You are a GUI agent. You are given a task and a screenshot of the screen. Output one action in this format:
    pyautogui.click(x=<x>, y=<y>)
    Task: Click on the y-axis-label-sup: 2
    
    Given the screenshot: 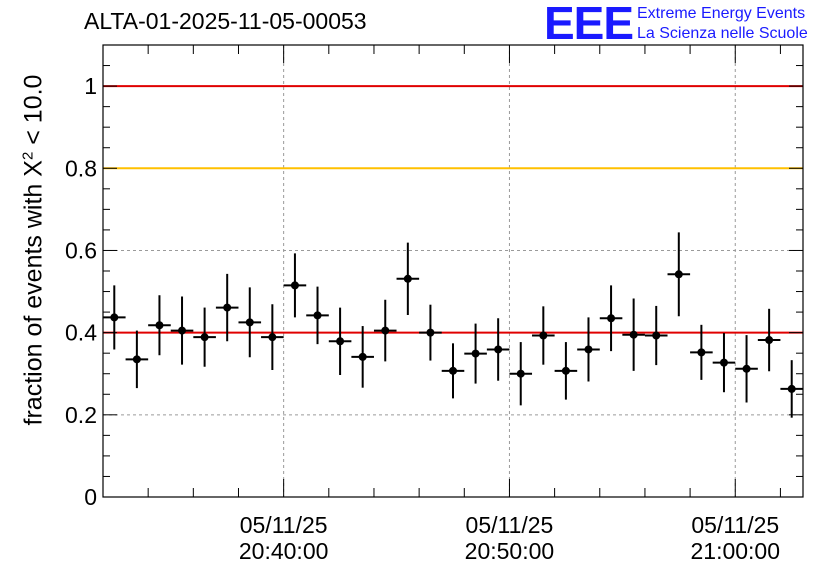 What is the action you would take?
    pyautogui.click(x=28, y=156)
    